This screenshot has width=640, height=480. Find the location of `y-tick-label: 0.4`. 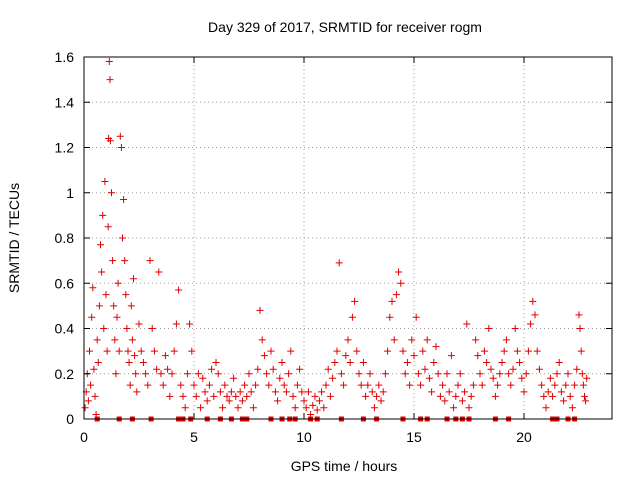

y-tick-label: 0.4 is located at coordinates (65, 329).